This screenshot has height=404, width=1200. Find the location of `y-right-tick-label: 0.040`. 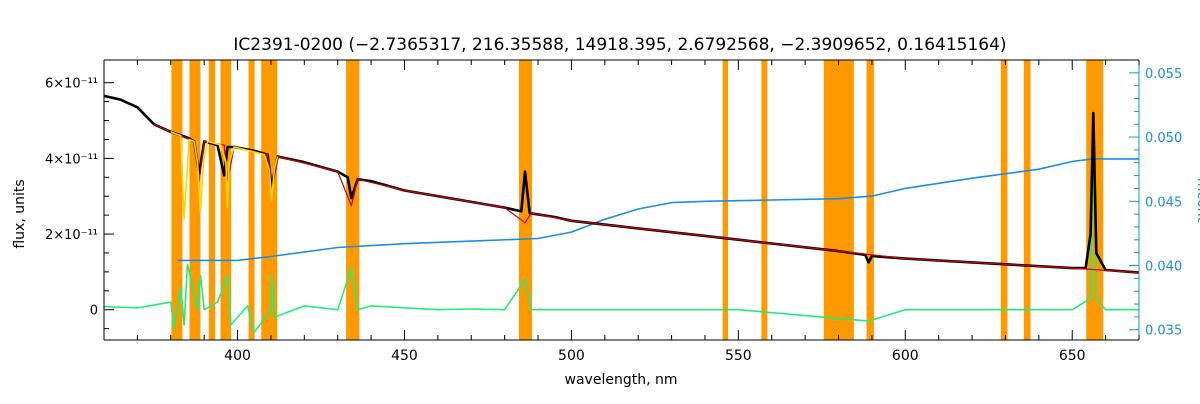

y-right-tick-label: 0.040 is located at coordinates (1163, 267).